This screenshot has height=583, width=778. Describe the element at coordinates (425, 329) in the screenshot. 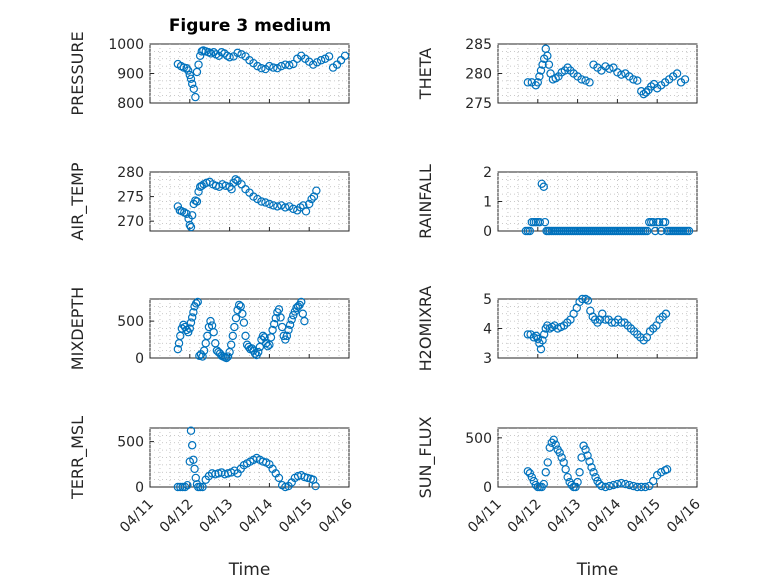

I see `y-axis-label: H2OMIXRA` at that location.